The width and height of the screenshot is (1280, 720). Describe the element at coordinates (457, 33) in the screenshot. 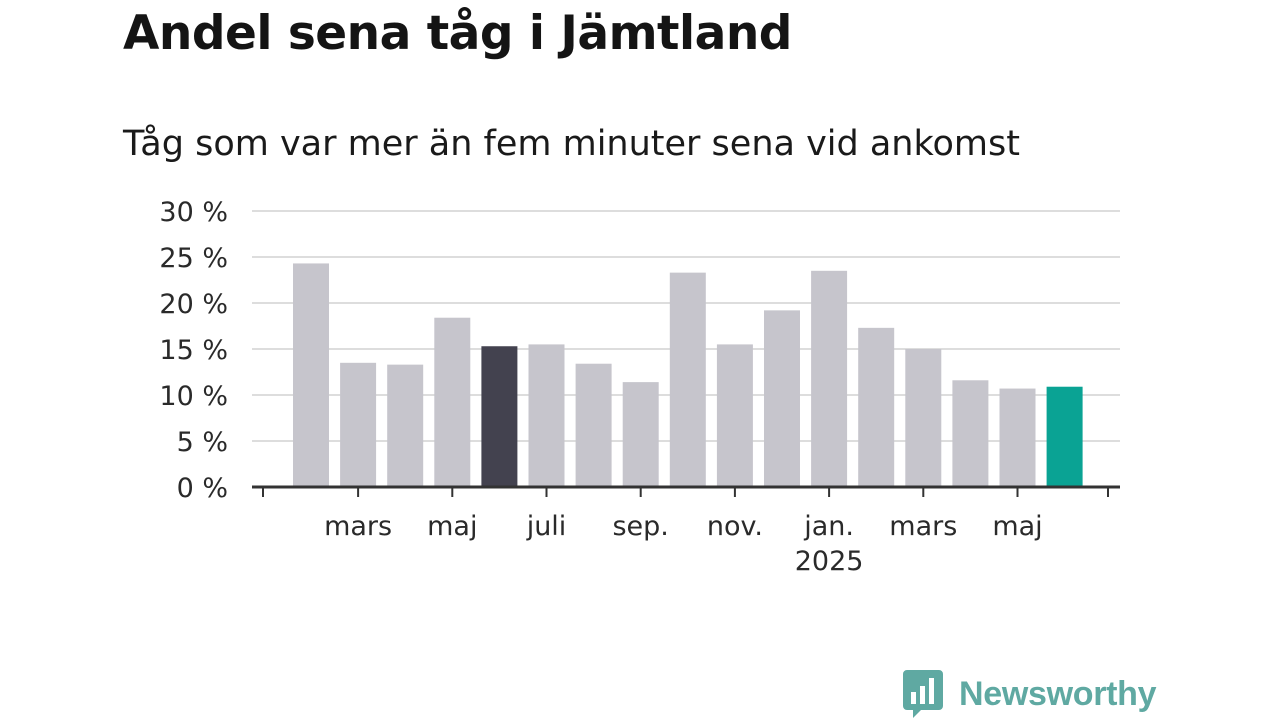

I see `chart-title: Andel sena tåg i Jämtland` at that location.